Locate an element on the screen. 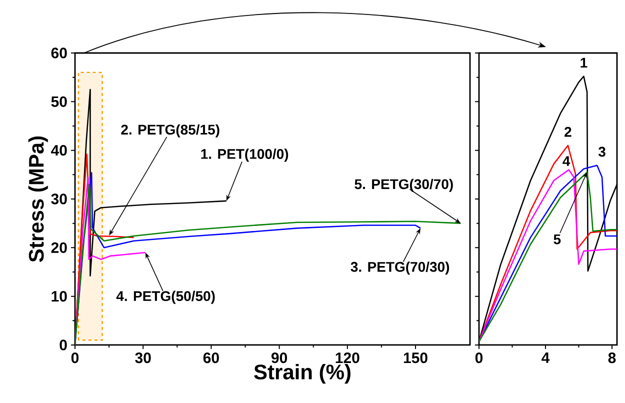  y-tick-label: 30 is located at coordinates (59, 199).